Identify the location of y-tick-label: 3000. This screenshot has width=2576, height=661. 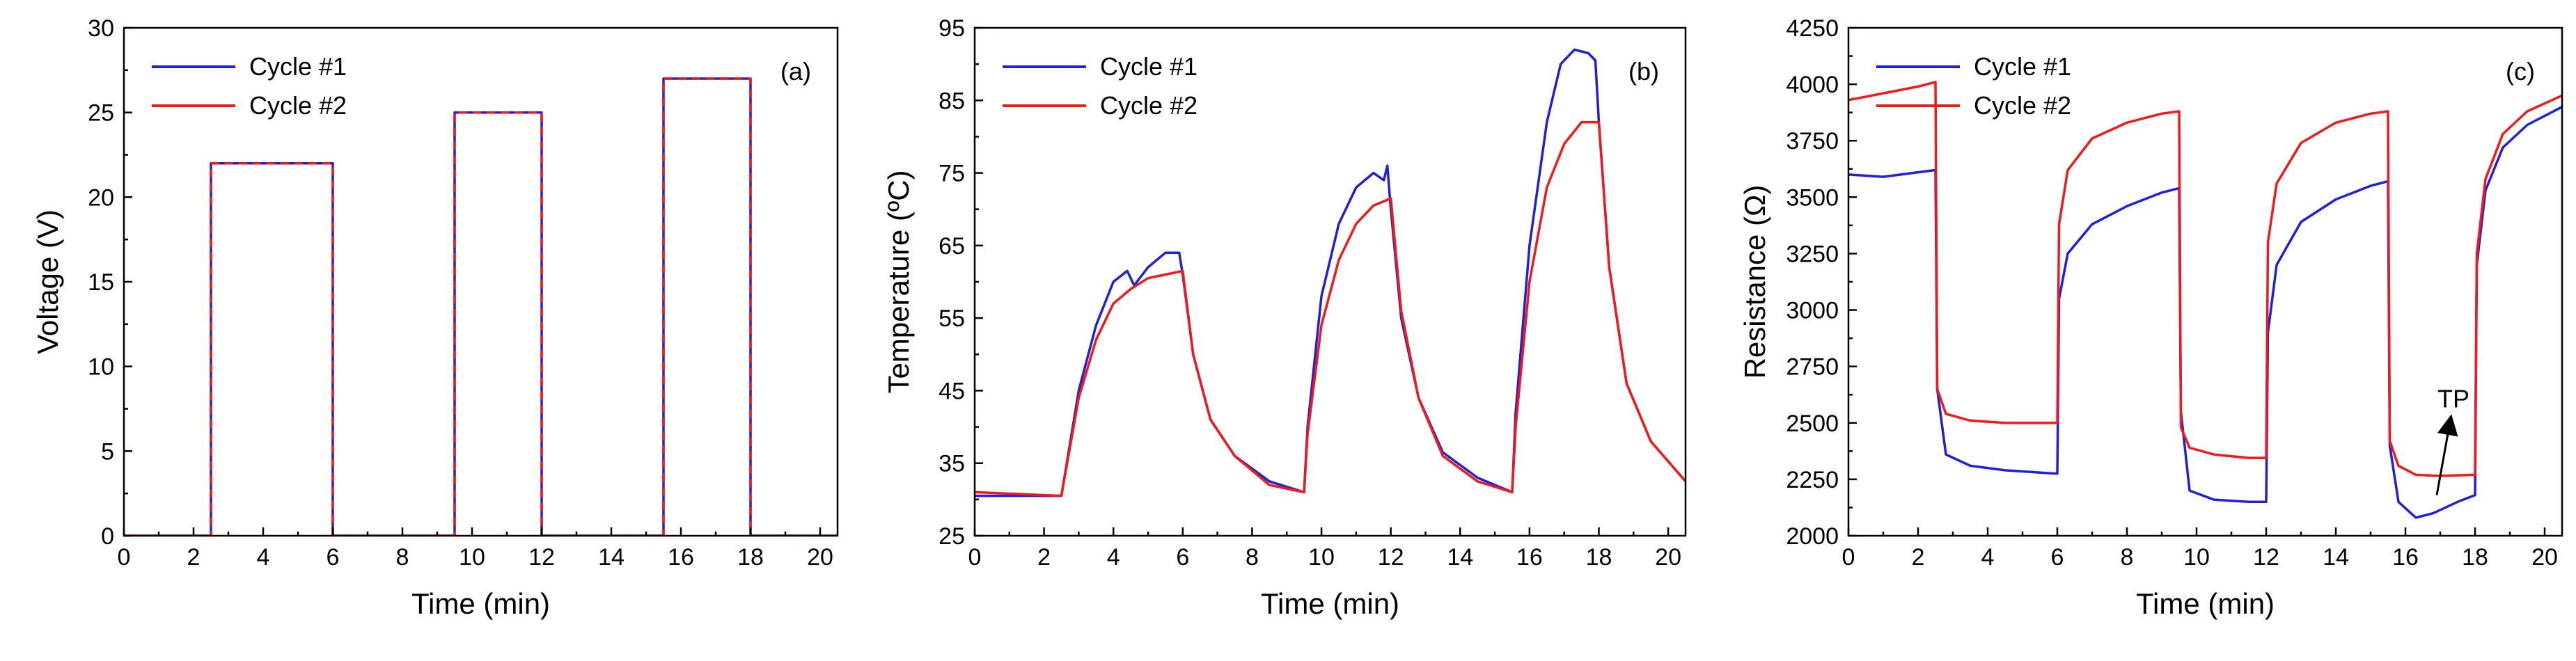
(1812, 311).